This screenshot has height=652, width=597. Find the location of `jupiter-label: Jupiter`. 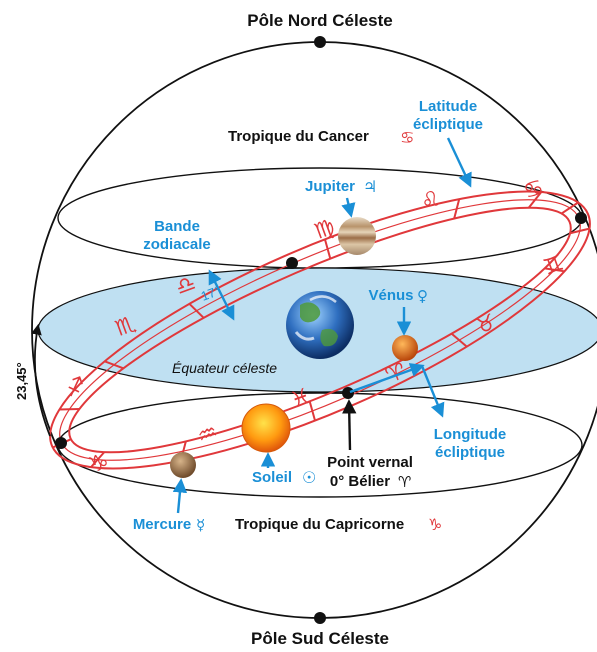

jupiter-label: Jupiter is located at coordinates (330, 186).